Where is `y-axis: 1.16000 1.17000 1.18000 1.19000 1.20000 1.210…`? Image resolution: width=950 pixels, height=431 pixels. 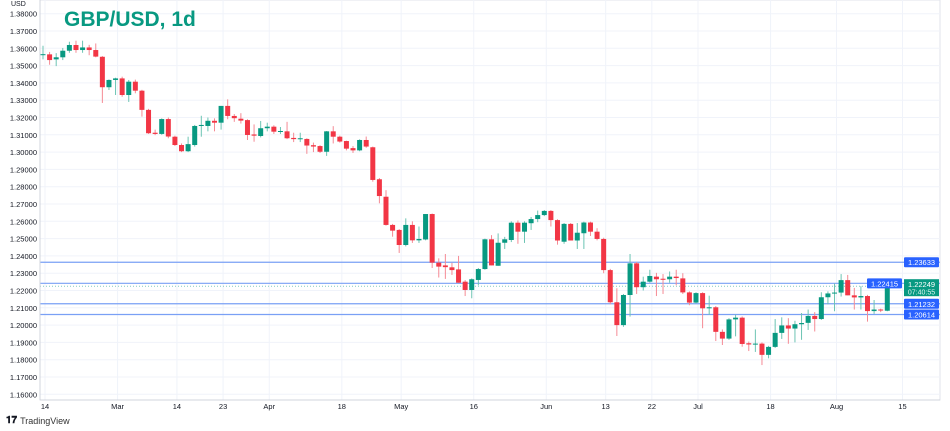
y-axis: 1.16000 1.17000 1.18000 1.19000 1.20000 1.210… is located at coordinates (25, 200).